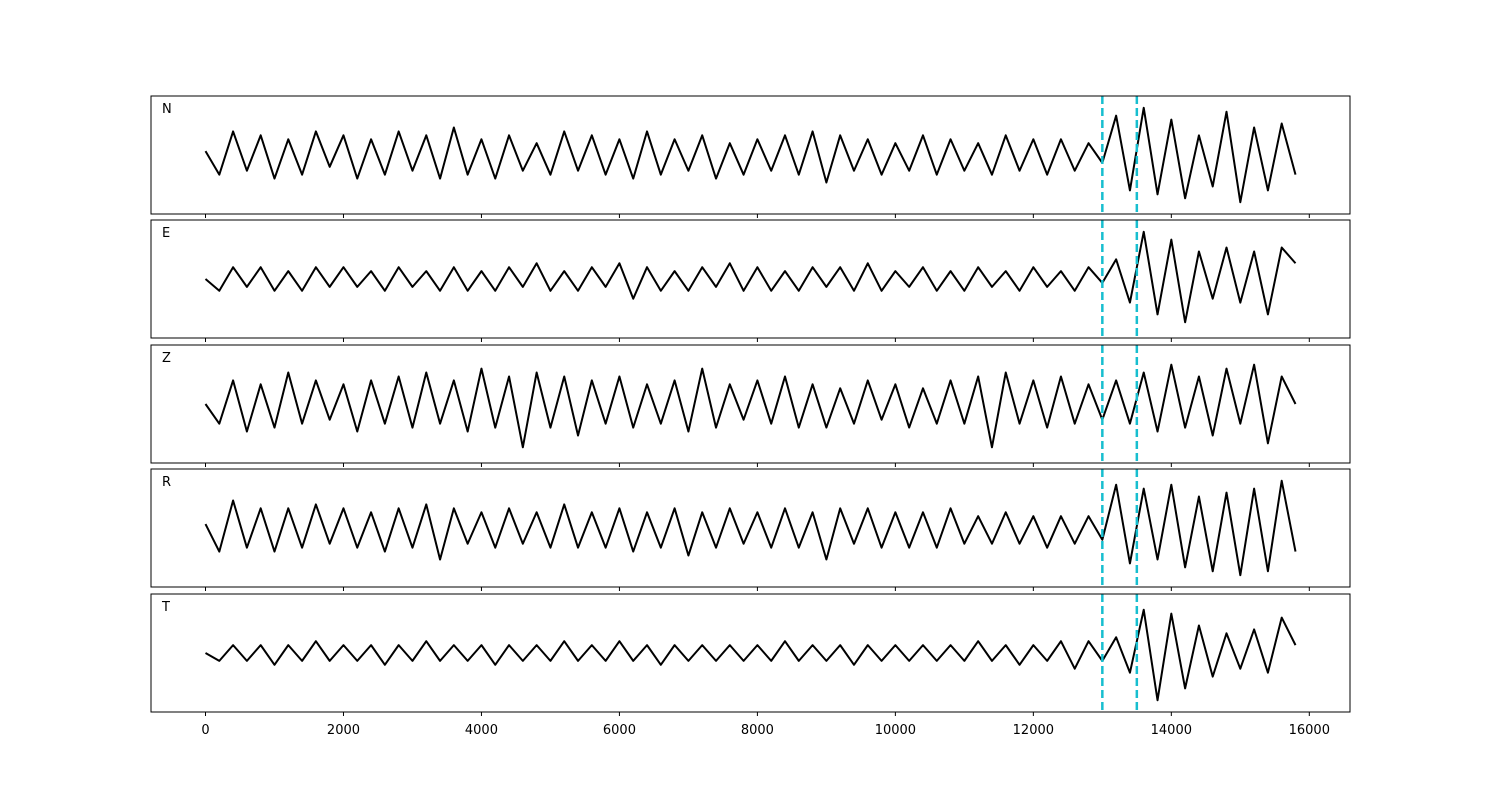 The height and width of the screenshot is (800, 1500). Describe the element at coordinates (481, 730) in the screenshot. I see `x-tick-label: 4000` at that location.